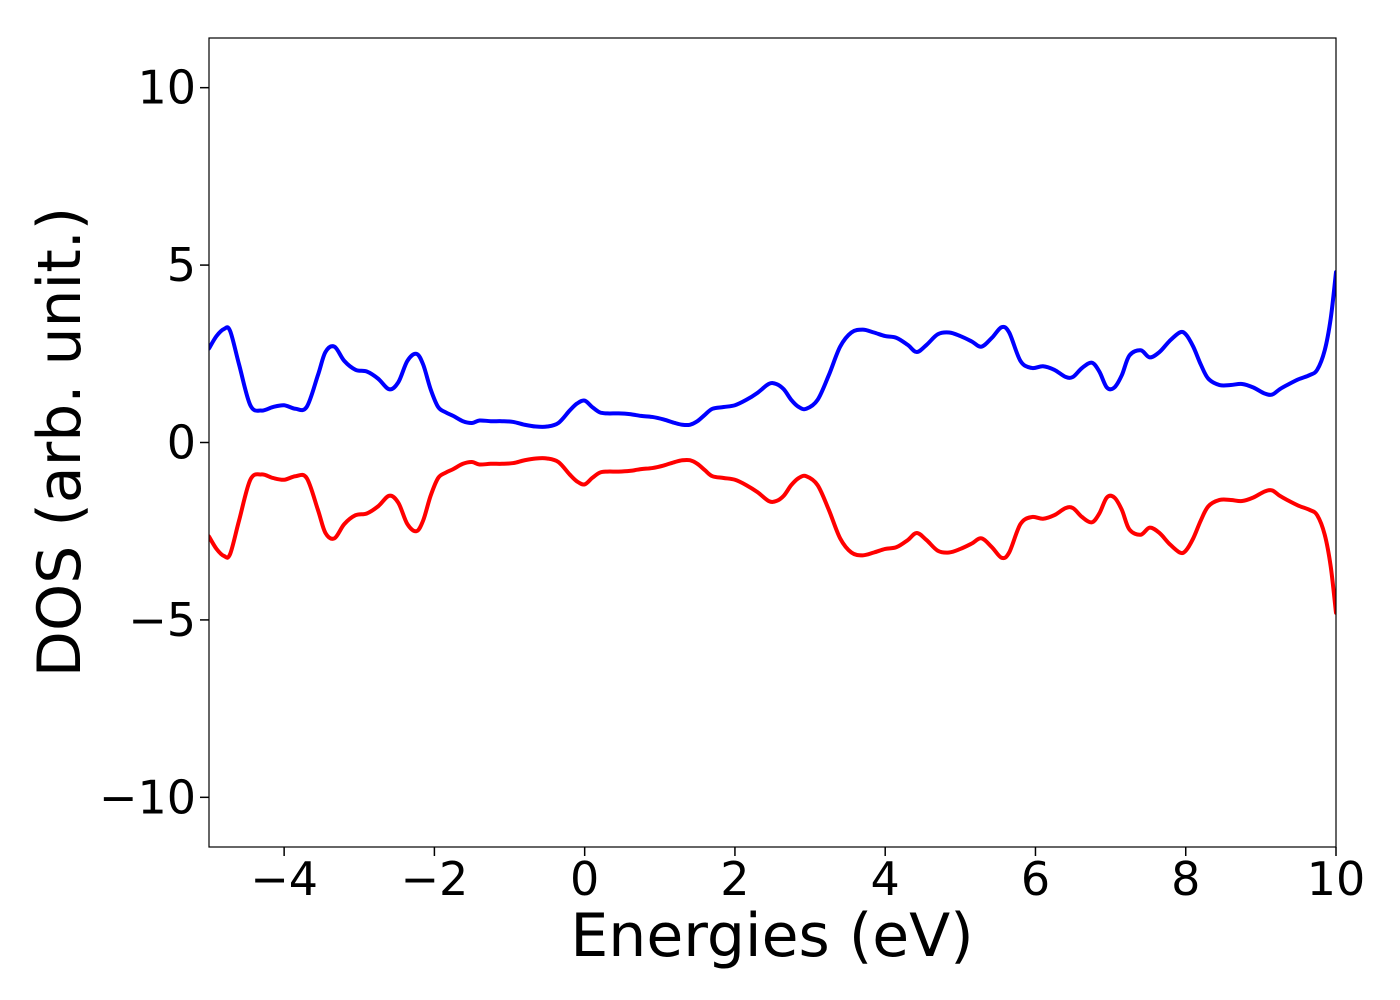 This screenshot has width=1400, height=1000. I want to click on x-axis: −4 −2 0 2 4 6 8 10, so click(807, 876).